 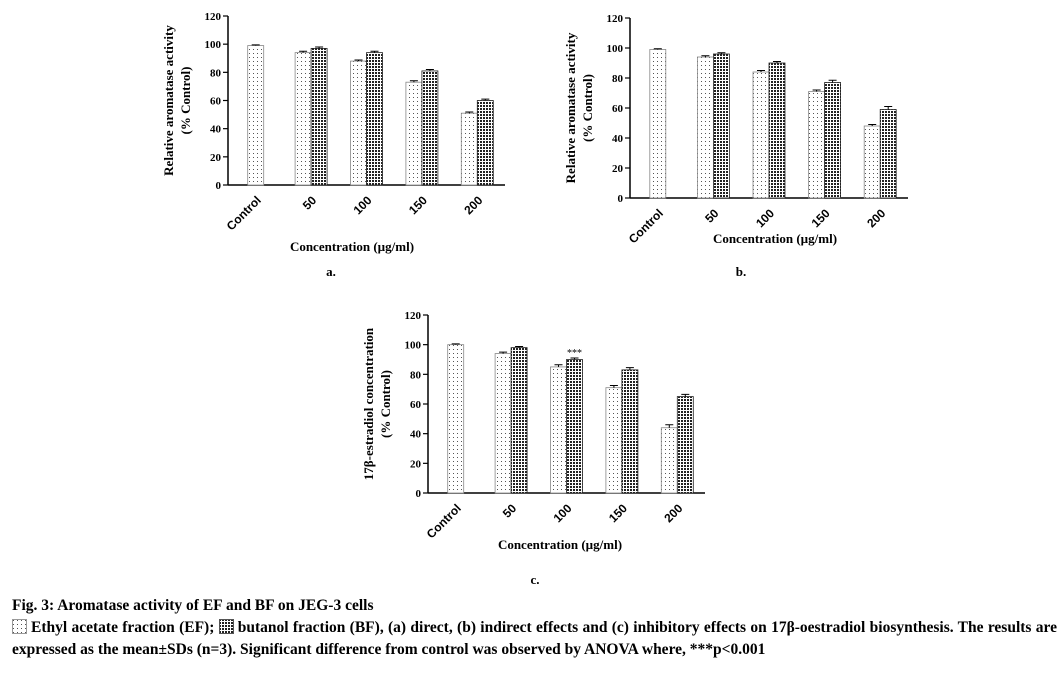 What do you see at coordinates (368, 403) in the screenshot?
I see `y-axis-label: 17β-estradiol concentration` at bounding box center [368, 403].